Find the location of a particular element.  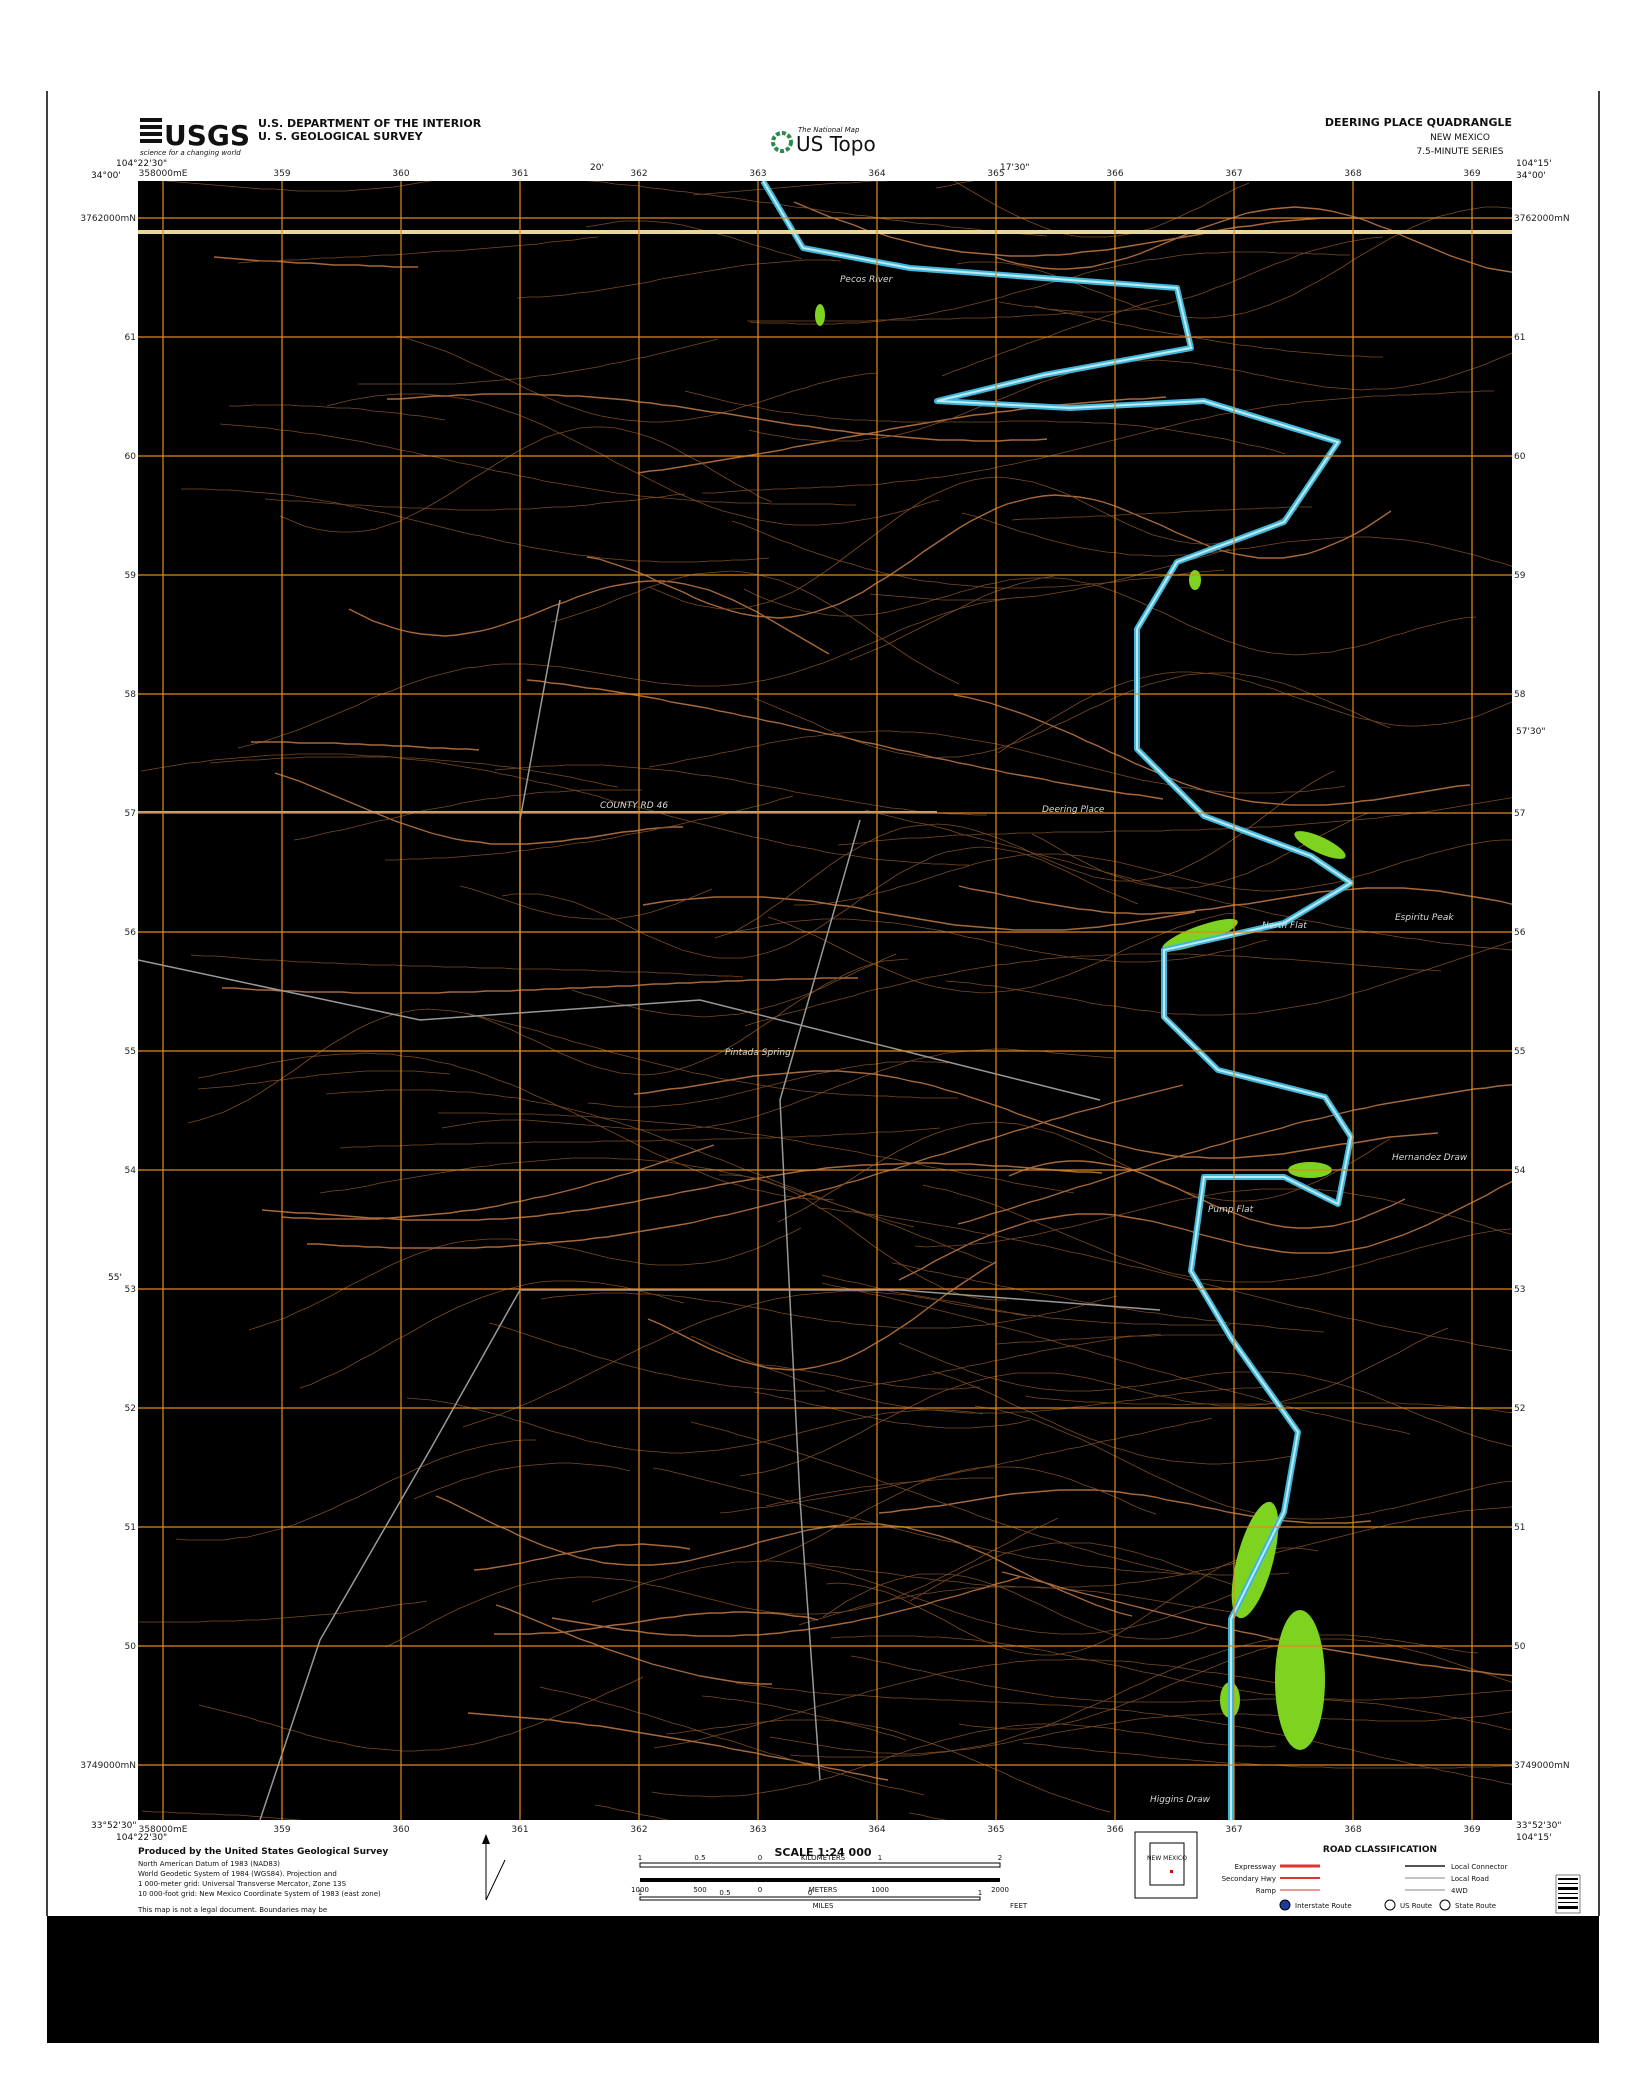

easting-label: 364 is located at coordinates (876, 1830).